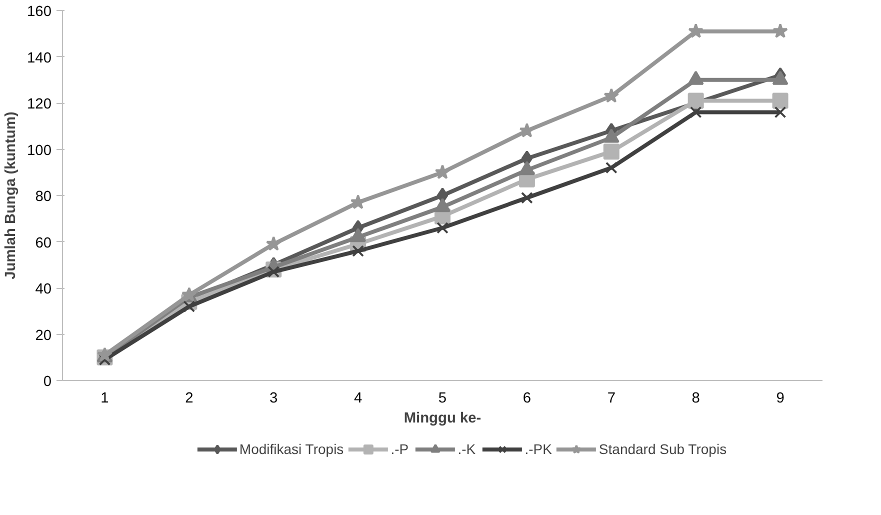  I want to click on y-tick-label: 20, so click(43, 336).